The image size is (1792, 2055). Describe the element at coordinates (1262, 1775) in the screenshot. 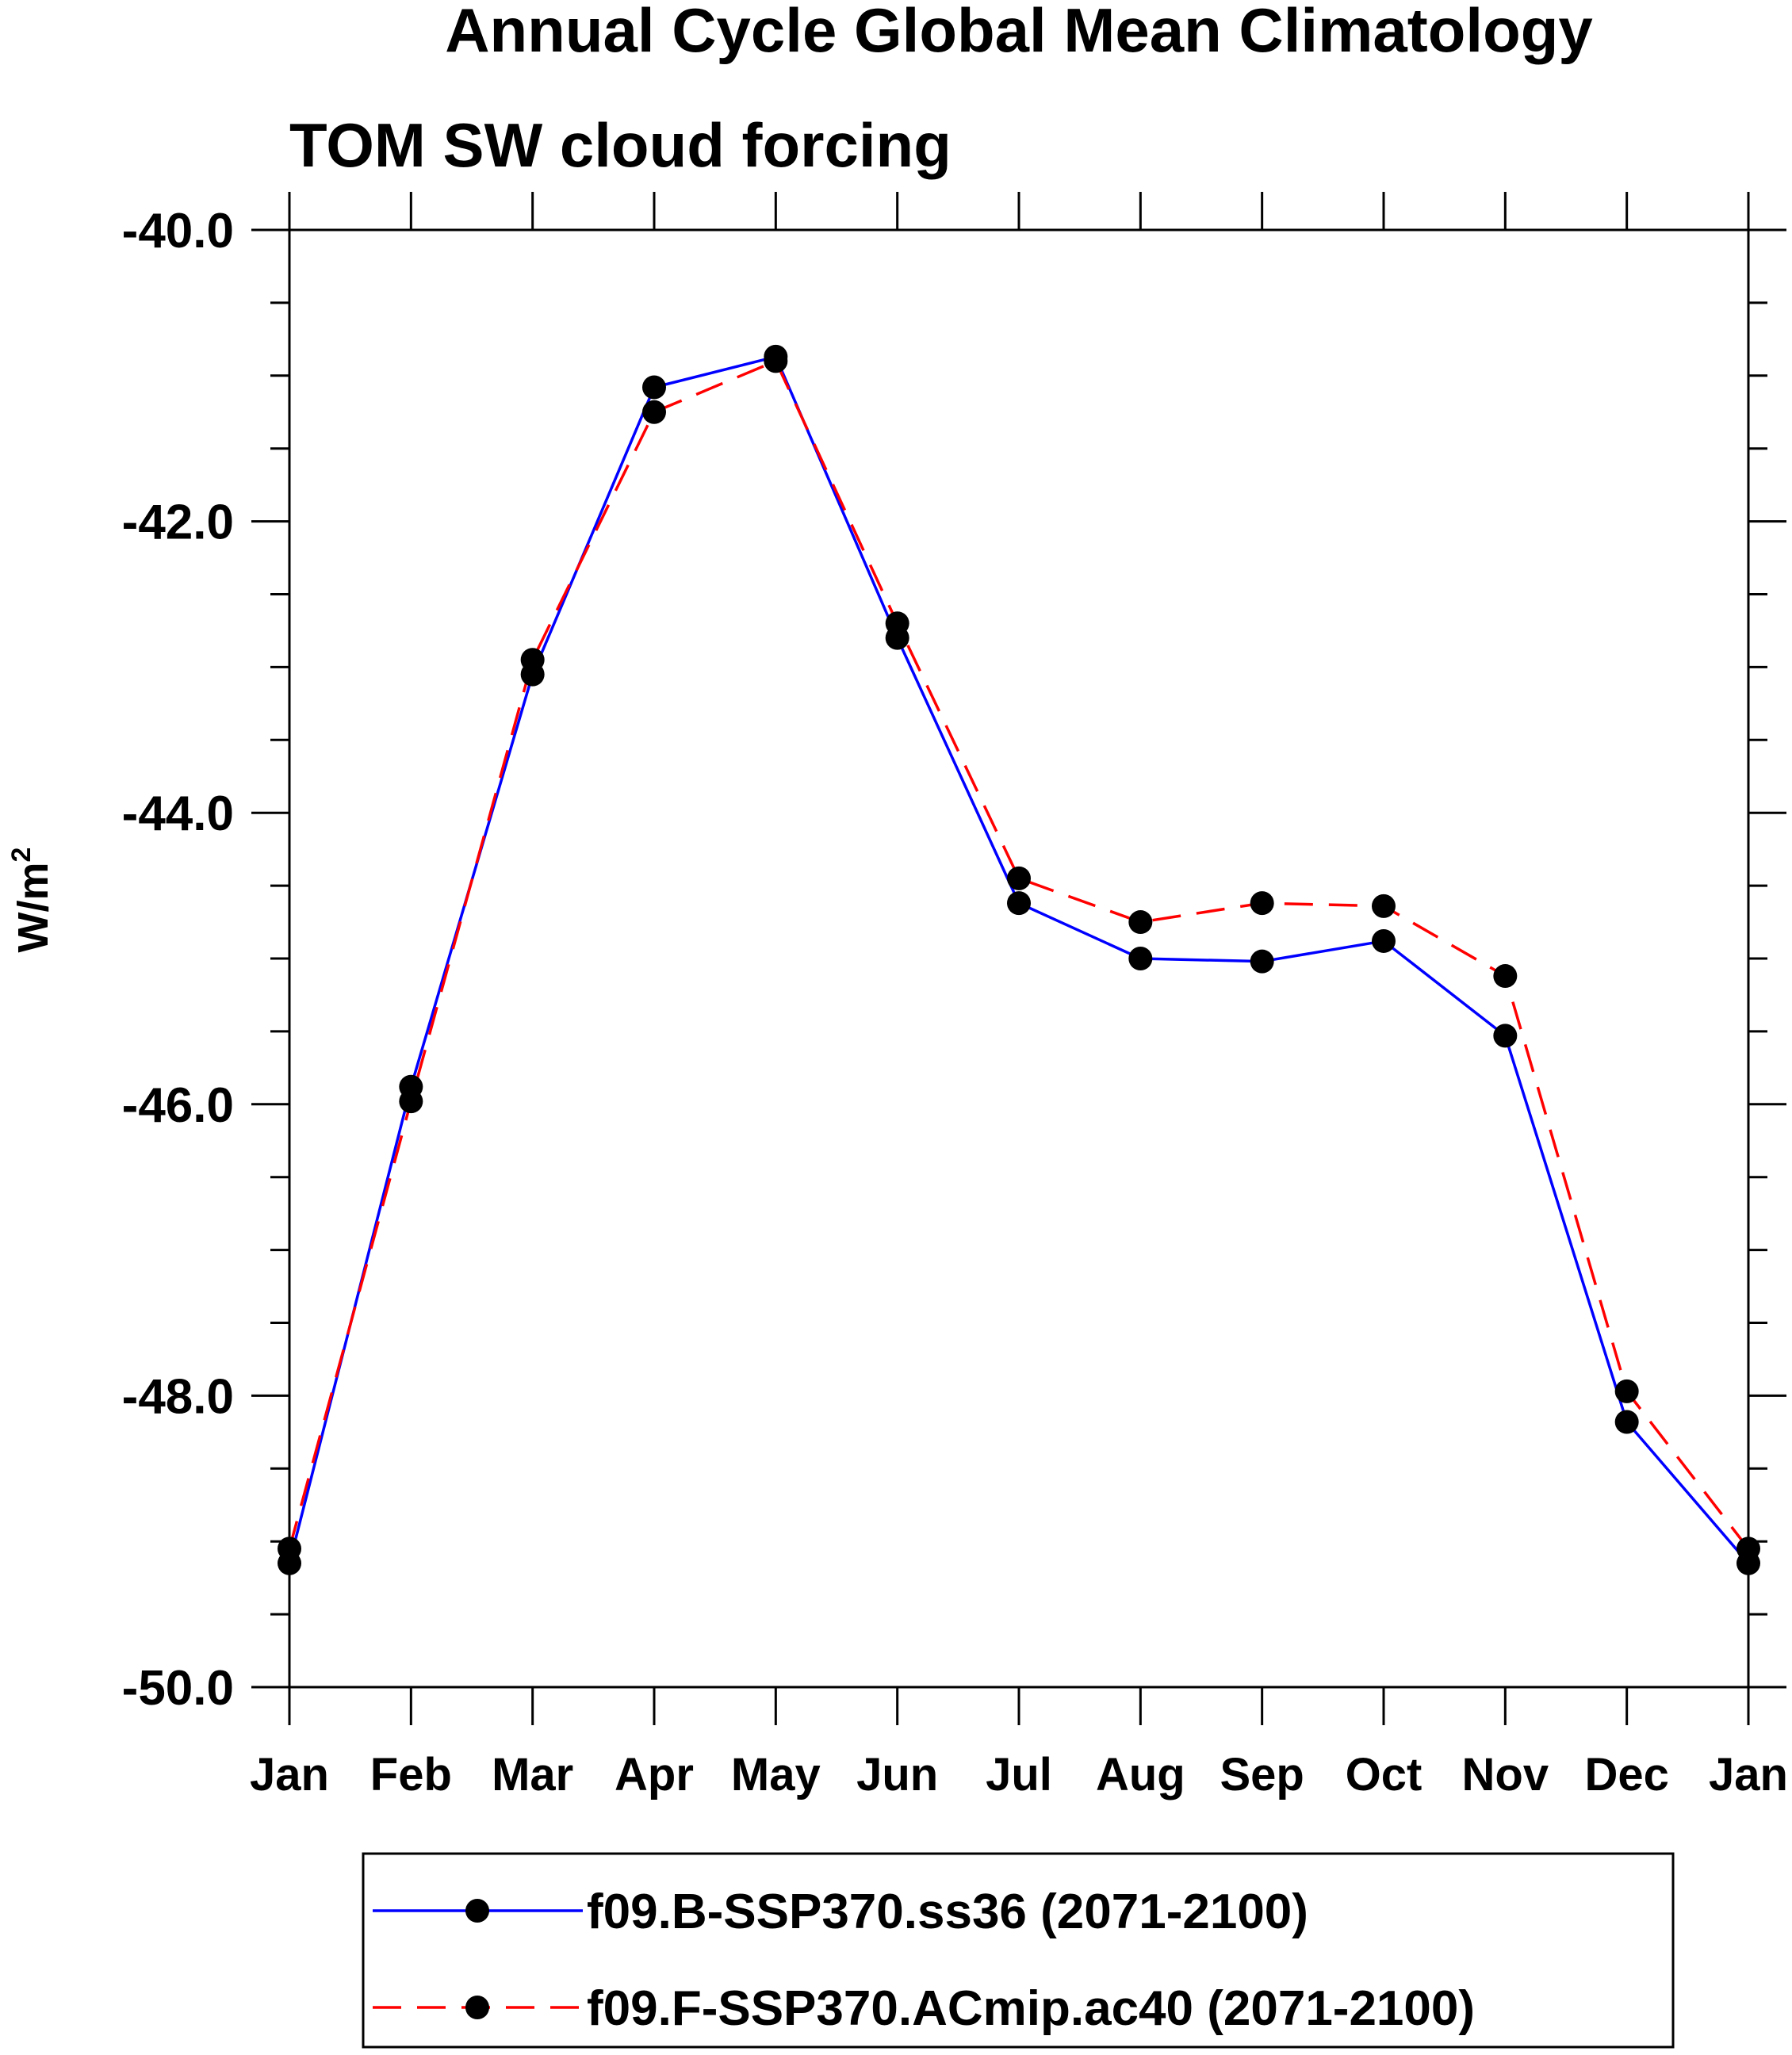

I see `x-tick-label: Sep` at that location.